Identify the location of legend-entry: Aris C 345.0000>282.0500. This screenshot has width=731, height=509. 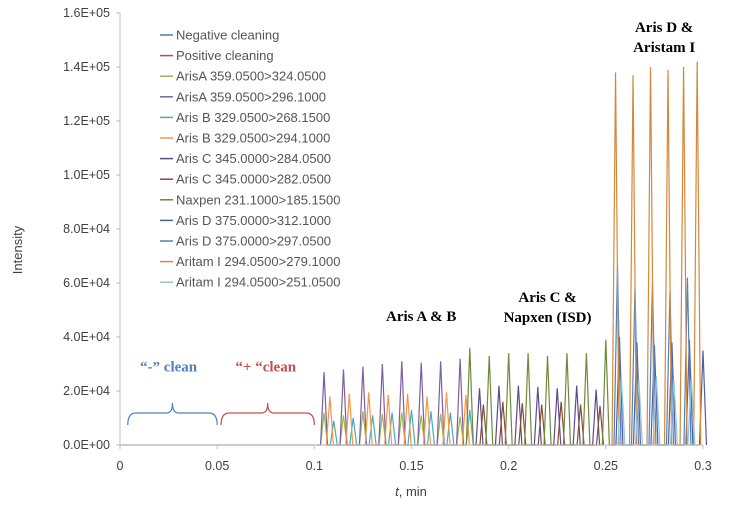
(253, 179).